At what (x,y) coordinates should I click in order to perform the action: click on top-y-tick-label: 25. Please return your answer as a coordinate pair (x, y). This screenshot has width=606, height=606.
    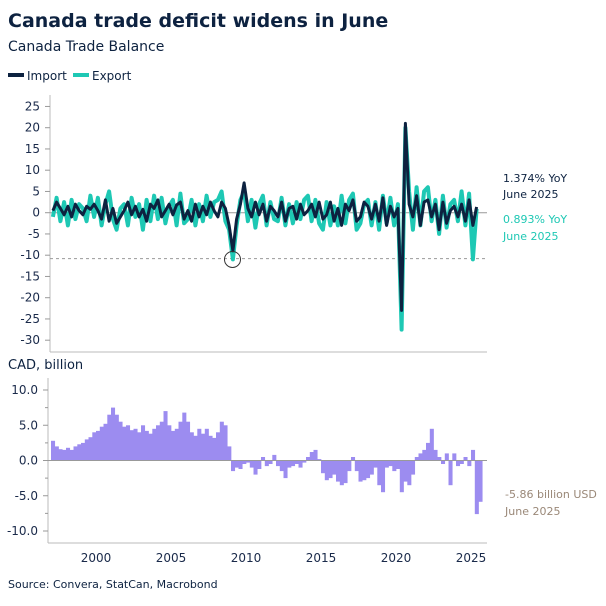
    Looking at the image, I should click on (32, 106).